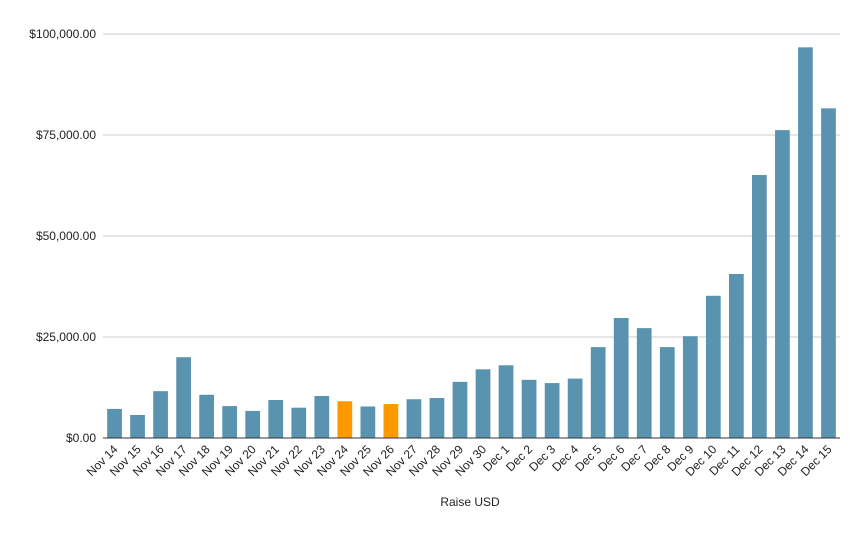  Describe the element at coordinates (66, 135) in the screenshot. I see `y-tick-label: $75,000.00` at that location.